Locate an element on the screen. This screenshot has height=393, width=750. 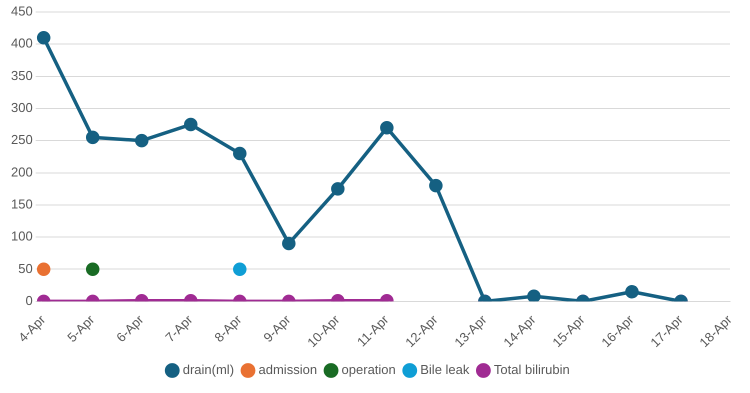
y-tick-label: 50 is located at coordinates (25, 268).